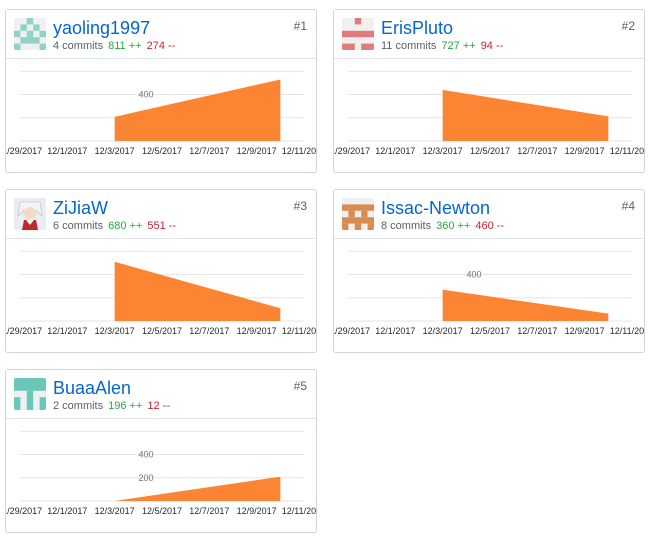  What do you see at coordinates (300, 386) in the screenshot?
I see `rank-label: #5` at bounding box center [300, 386].